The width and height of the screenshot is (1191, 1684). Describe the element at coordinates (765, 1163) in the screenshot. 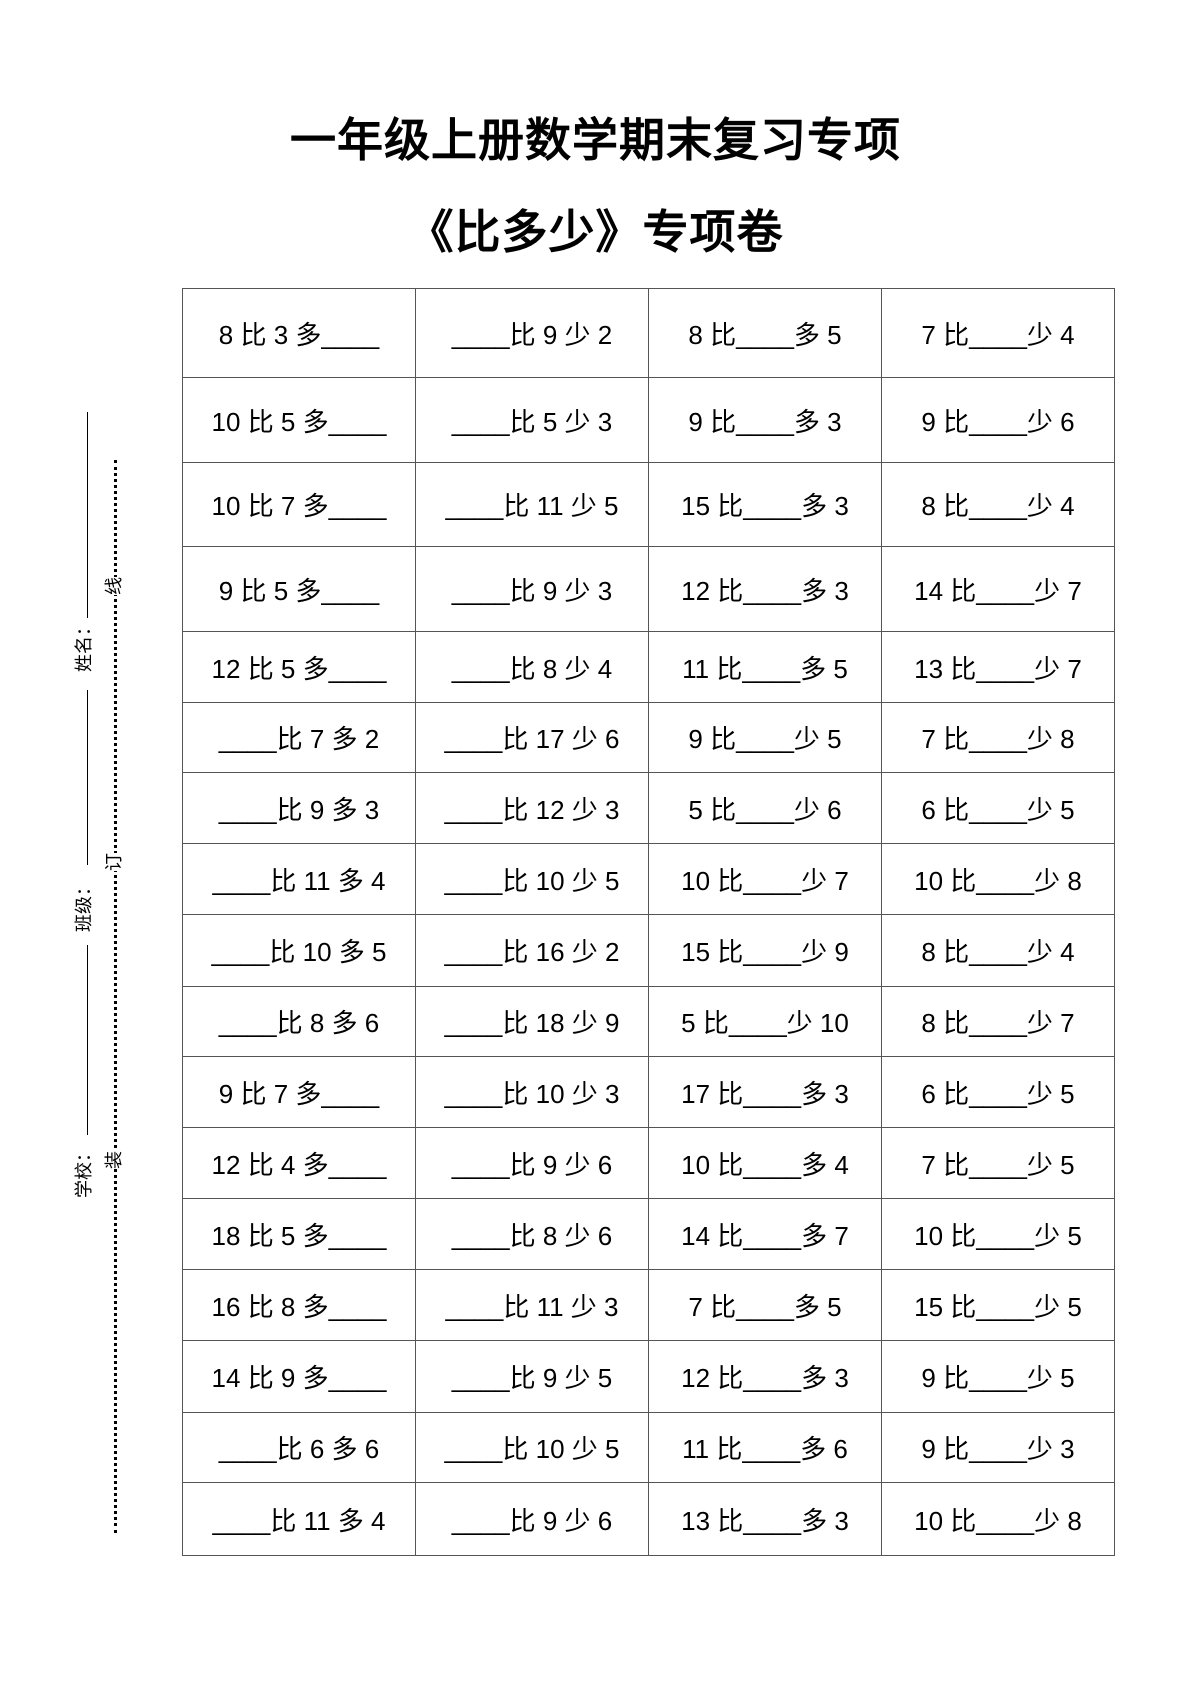

I see `exercise-cell: 10 比____多 4` at that location.